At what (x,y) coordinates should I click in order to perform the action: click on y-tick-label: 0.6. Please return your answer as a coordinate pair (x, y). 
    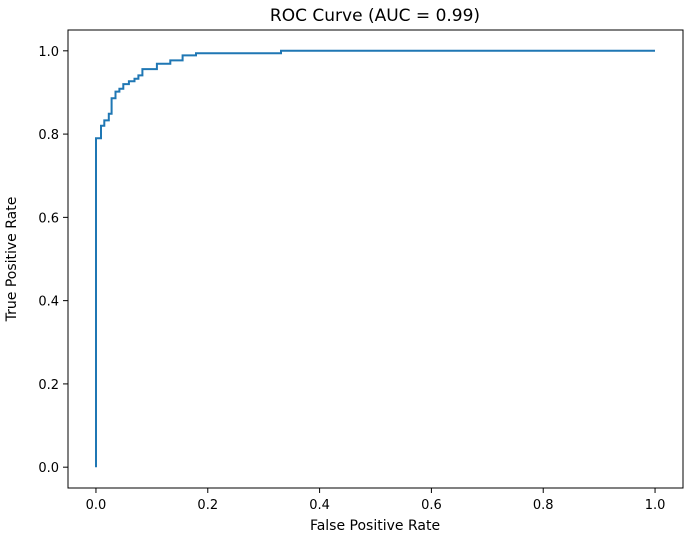
    Looking at the image, I should click on (48, 218).